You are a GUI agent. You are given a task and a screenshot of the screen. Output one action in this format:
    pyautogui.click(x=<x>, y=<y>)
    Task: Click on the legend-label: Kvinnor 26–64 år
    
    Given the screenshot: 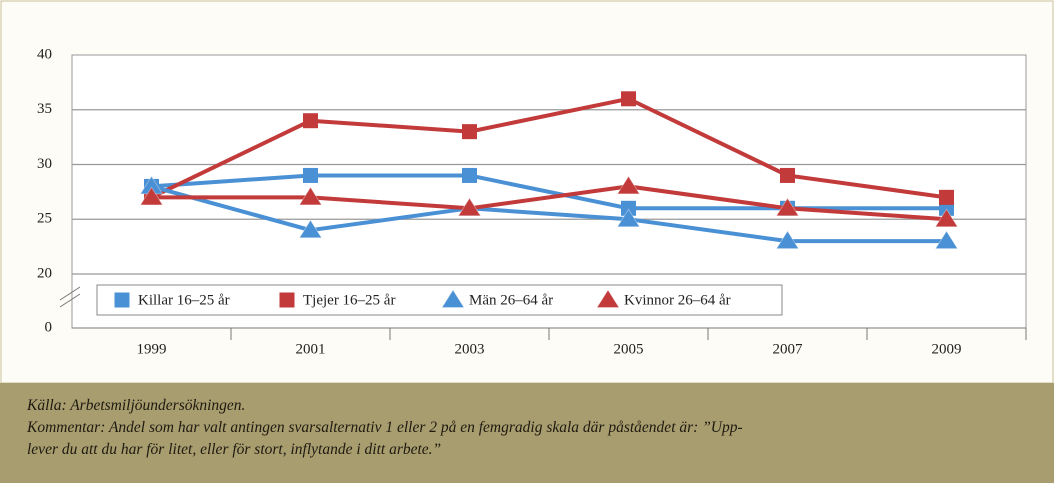 What is the action you would take?
    pyautogui.click(x=677, y=300)
    